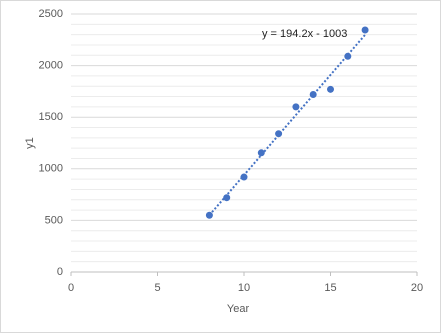  Describe the element at coordinates (51, 169) in the screenshot. I see `y-tick-label: 1000` at that location.